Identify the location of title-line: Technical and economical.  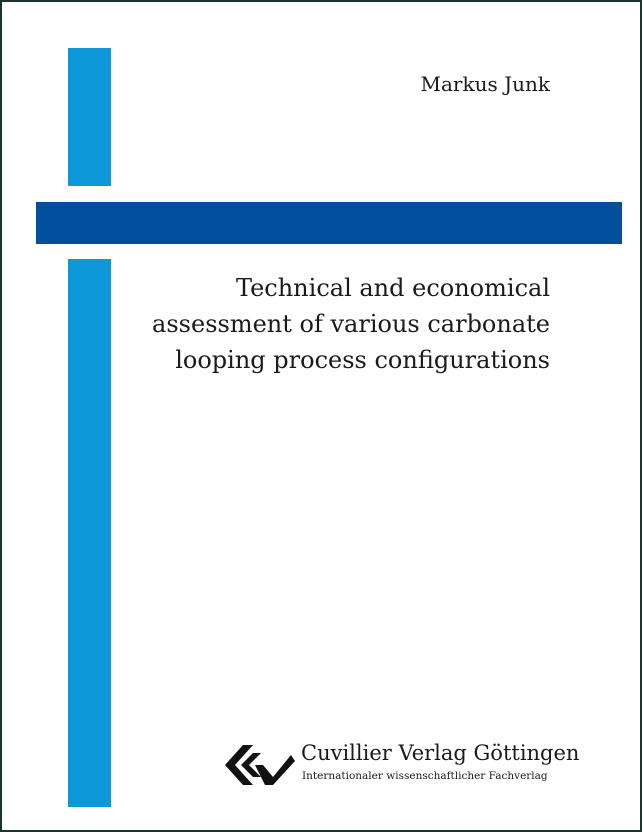
(392, 288).